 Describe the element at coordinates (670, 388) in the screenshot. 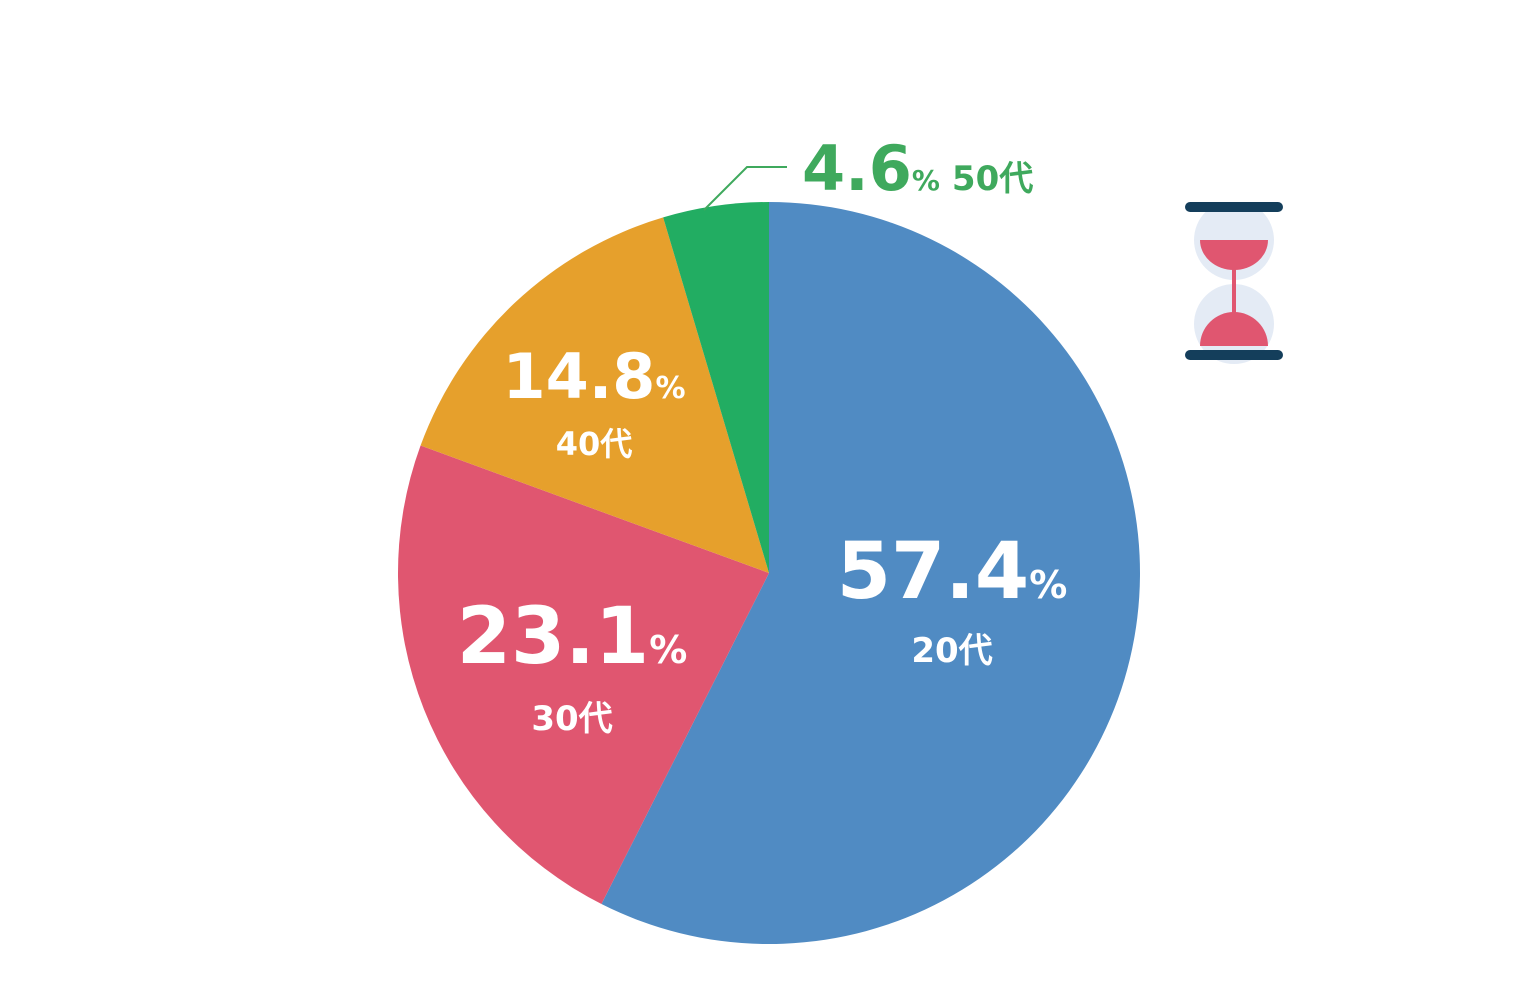

I see `slice-unit-40s: %` at that location.